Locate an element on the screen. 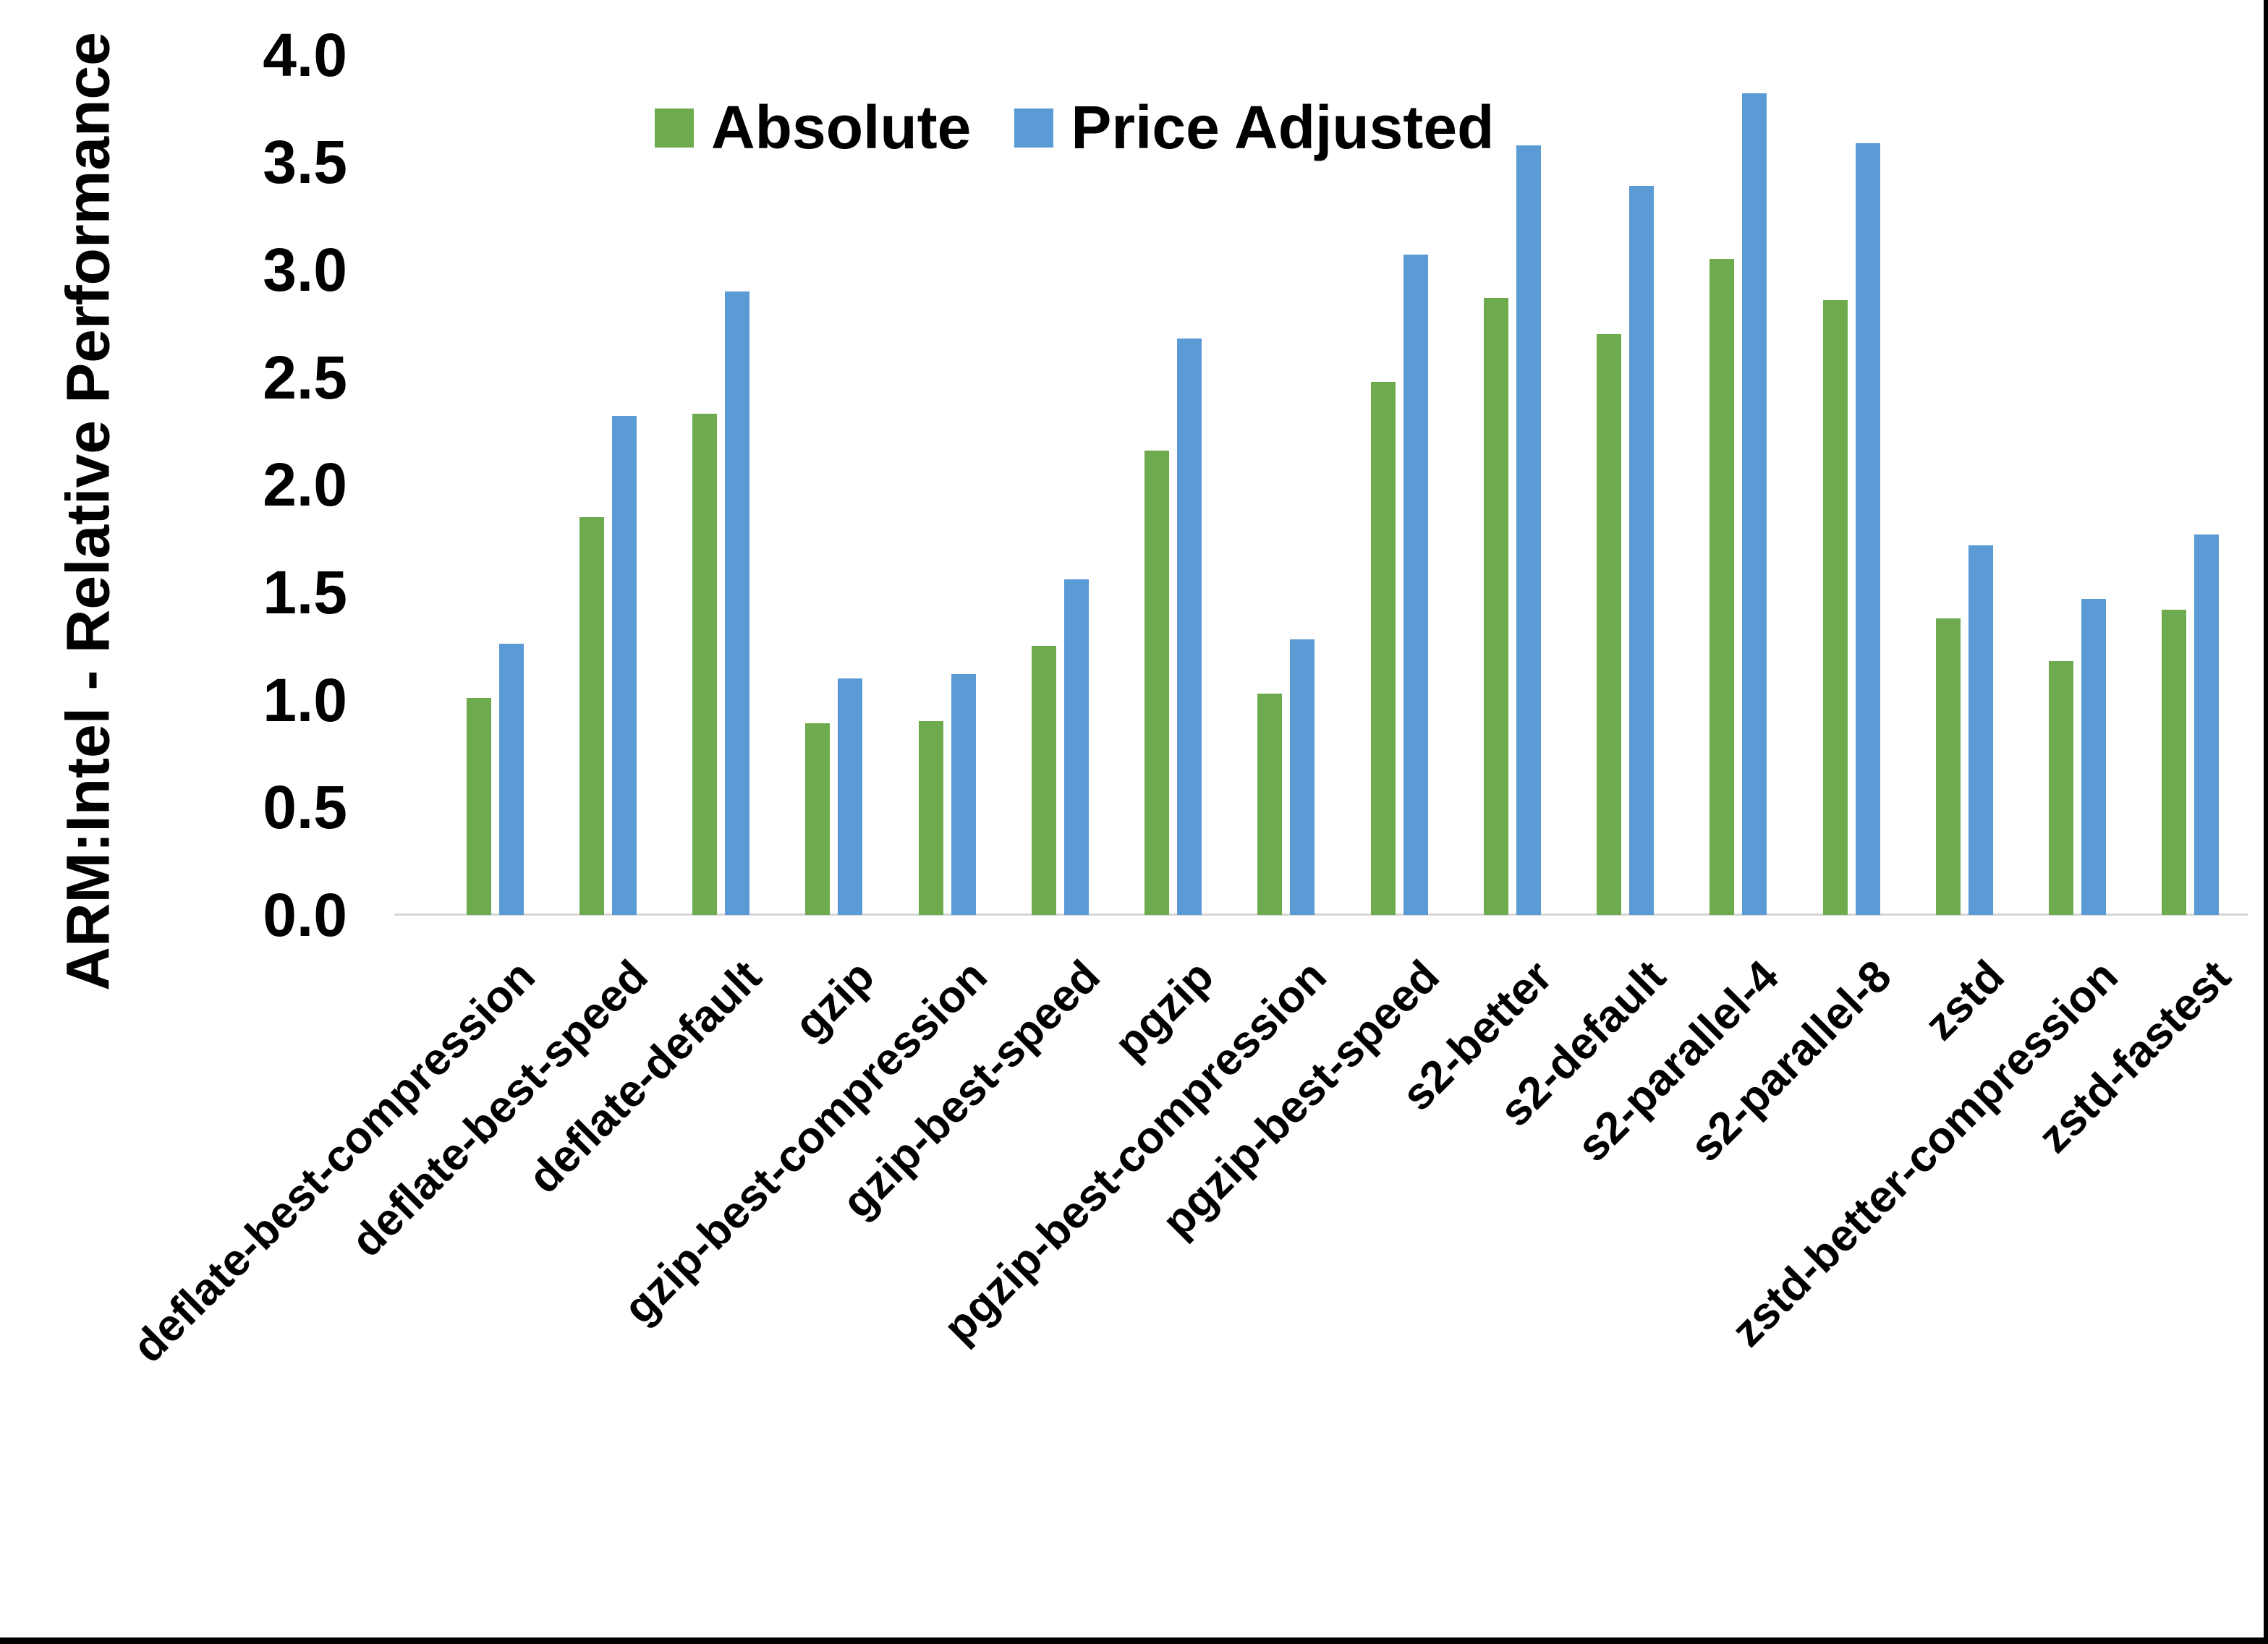  window-bottom-border is located at coordinates (1134, 1640).